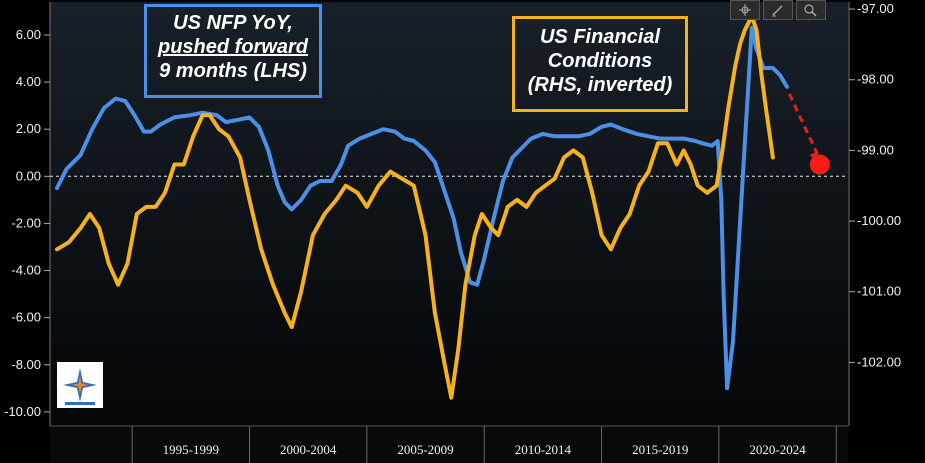  Describe the element at coordinates (879, 361) in the screenshot. I see `right-tick-label: -102.00` at that location.